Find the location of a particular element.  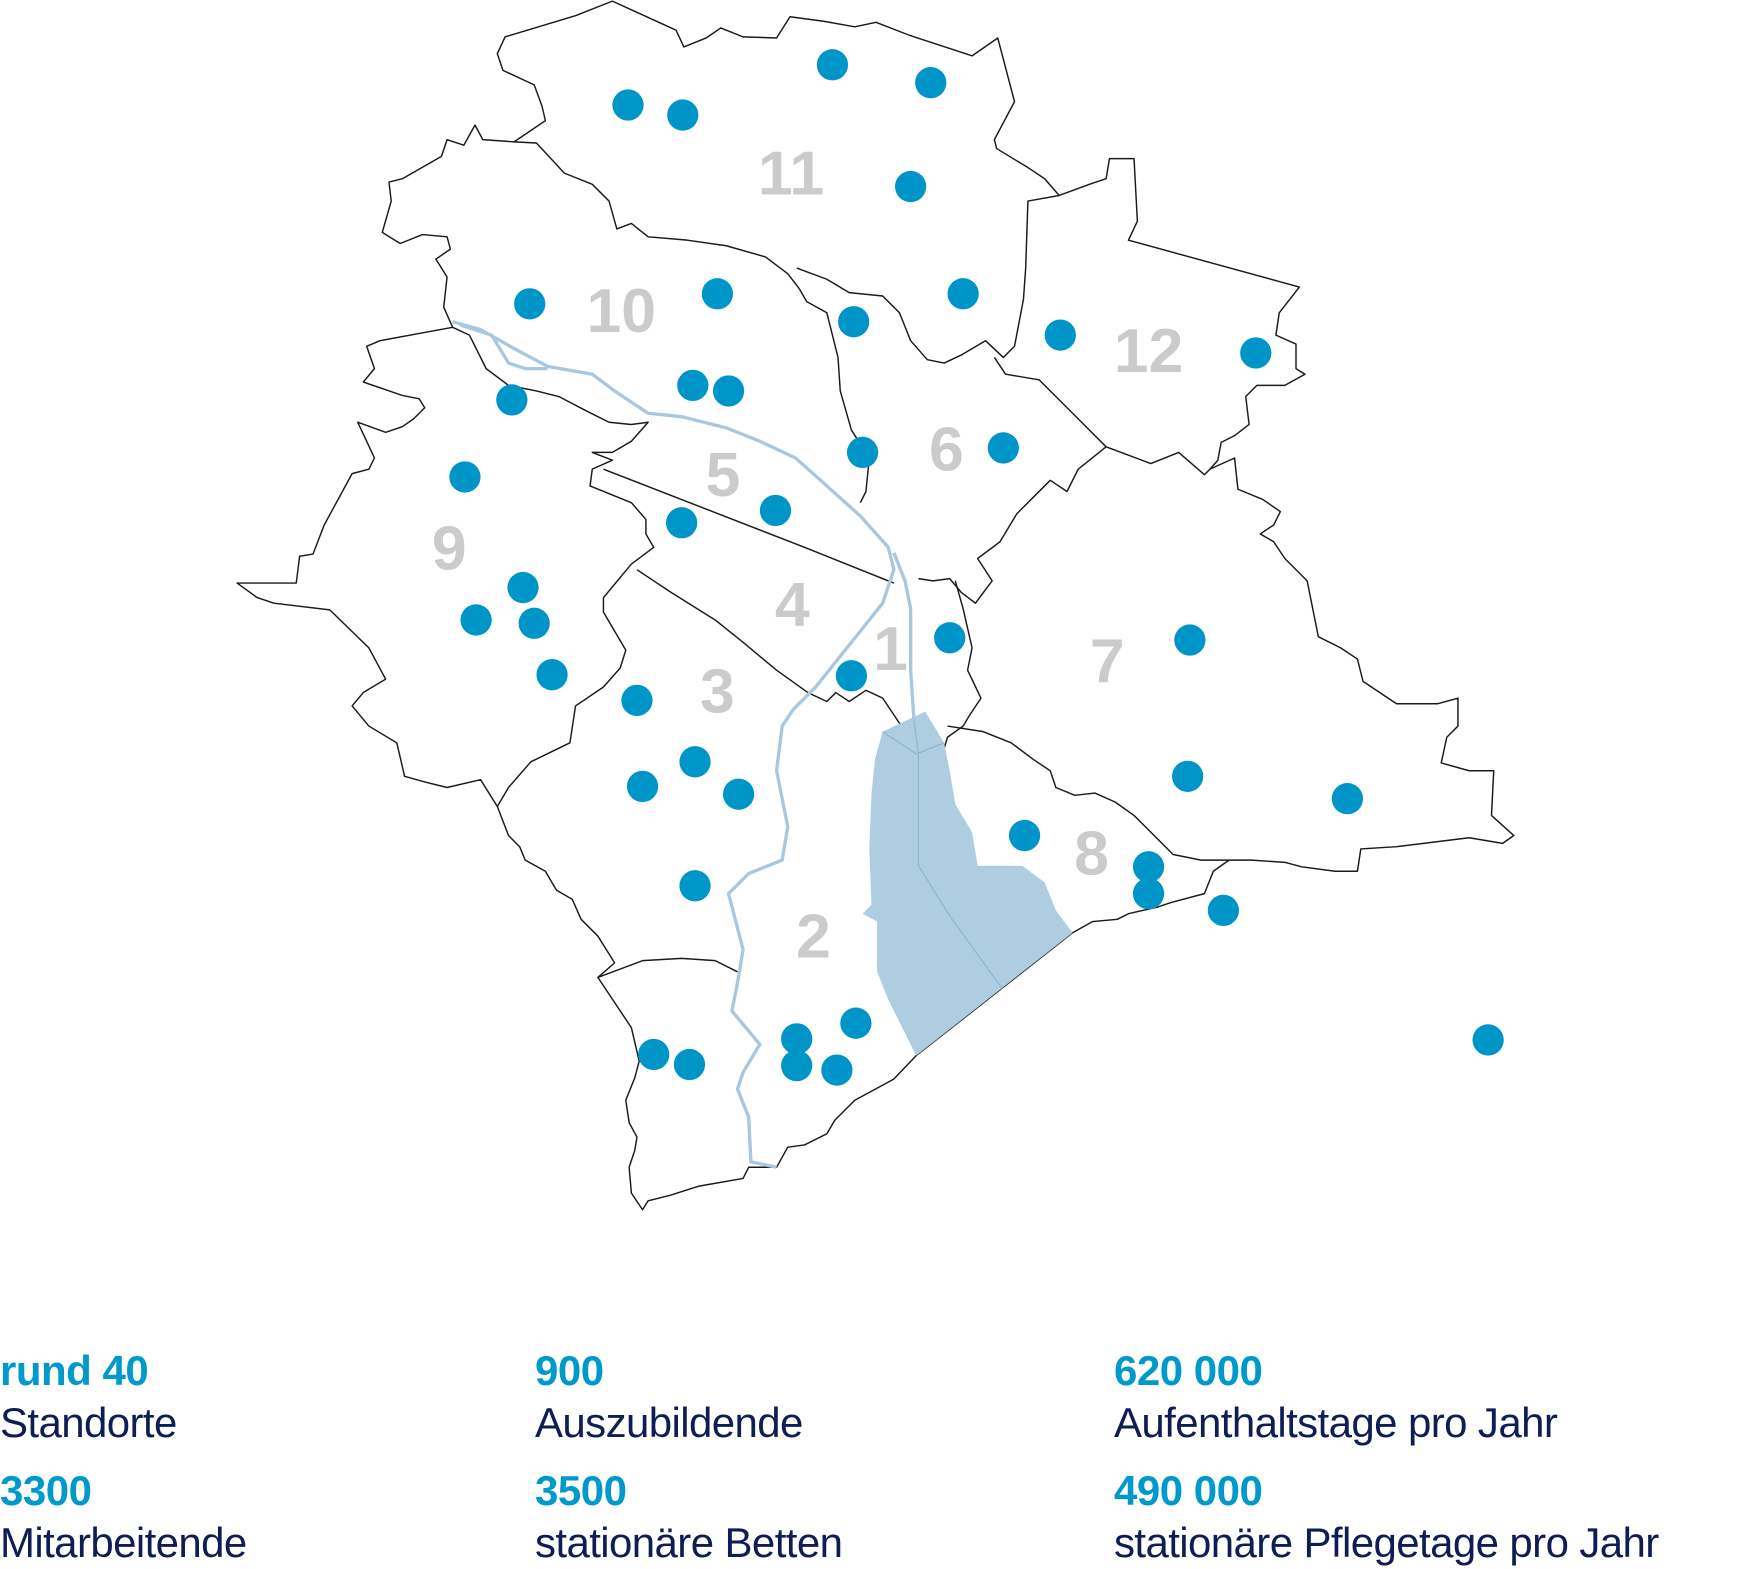

district-label-10: 10 is located at coordinates (622, 311).